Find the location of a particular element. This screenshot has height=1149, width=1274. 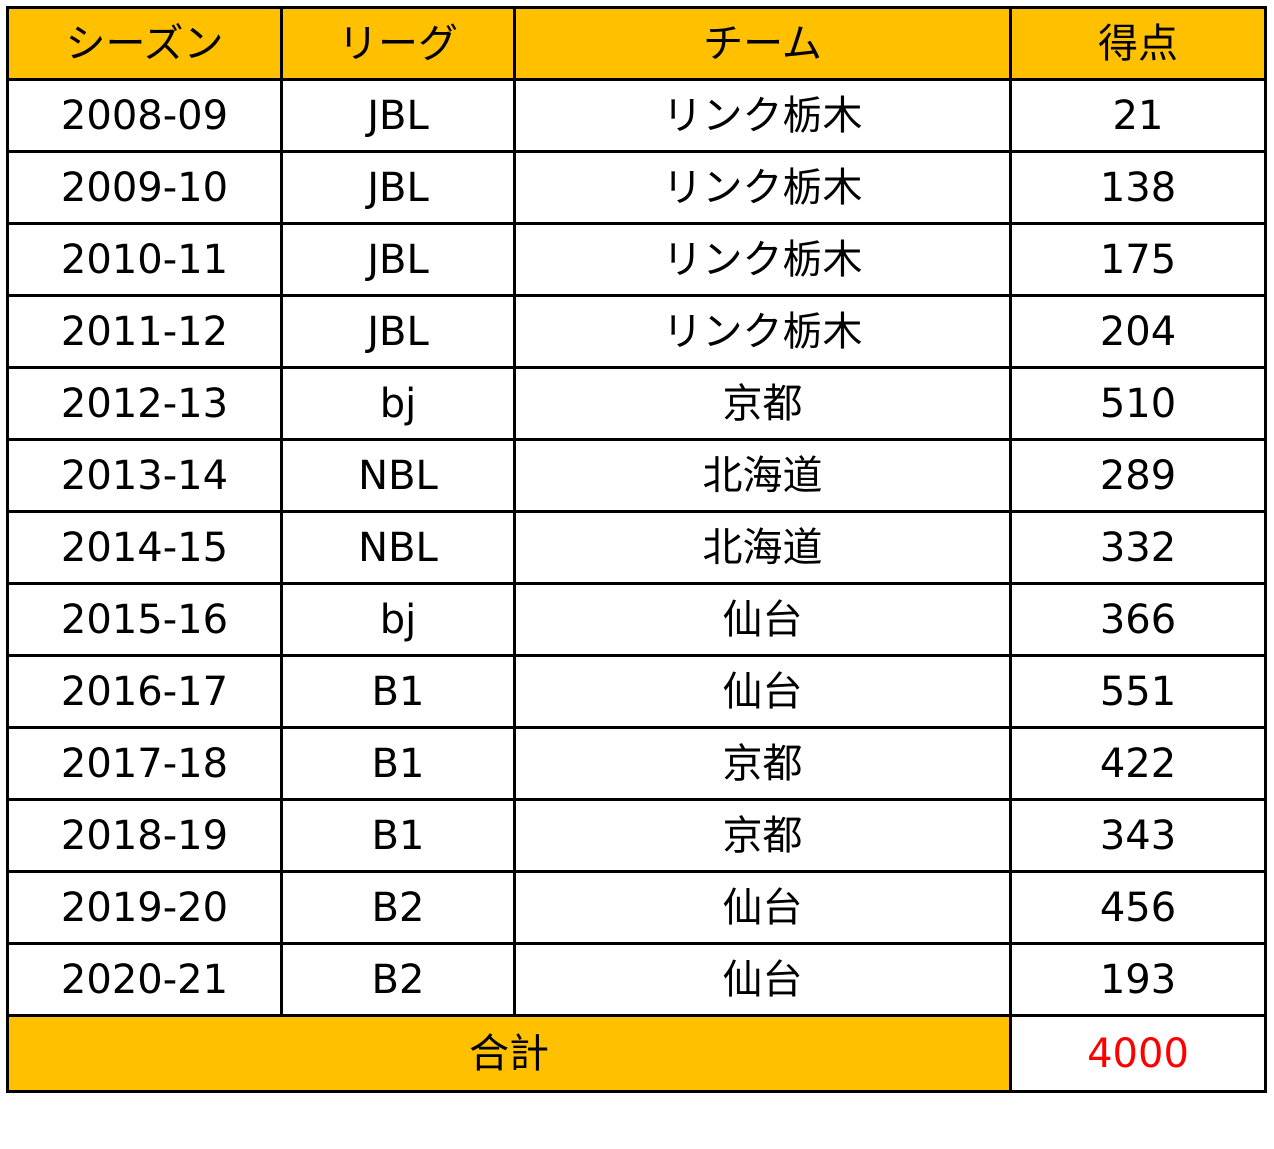

cell-points: 551 is located at coordinates (1138, 691).